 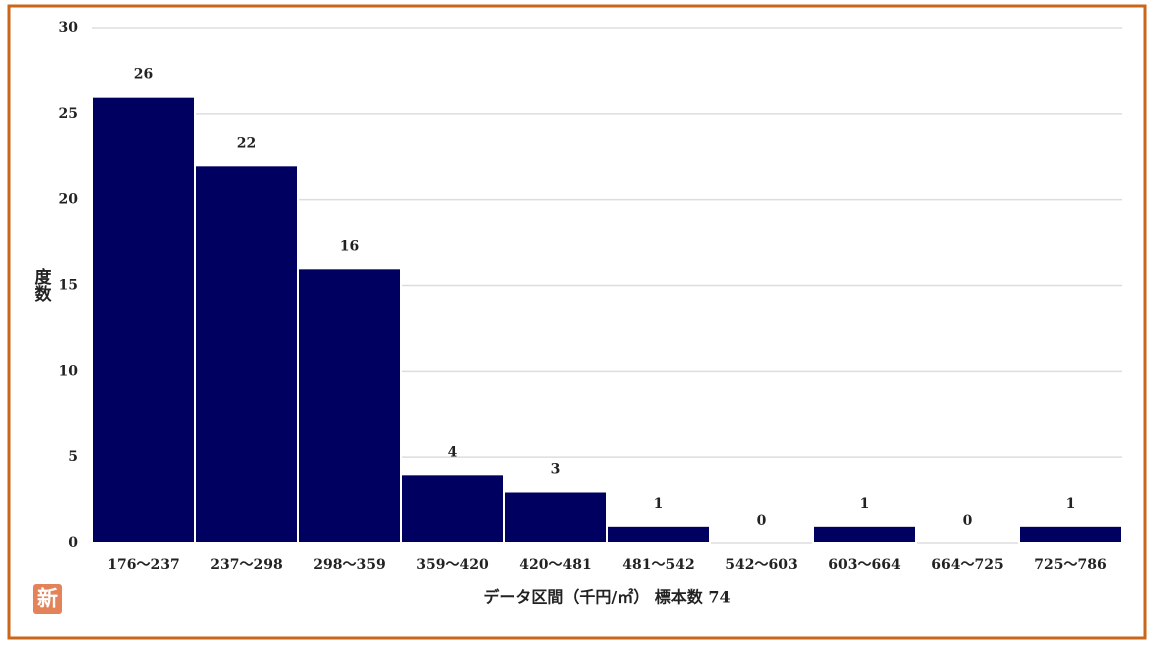 What do you see at coordinates (1070, 565) in the screenshot?
I see `x-tick-label: 725～786` at bounding box center [1070, 565].